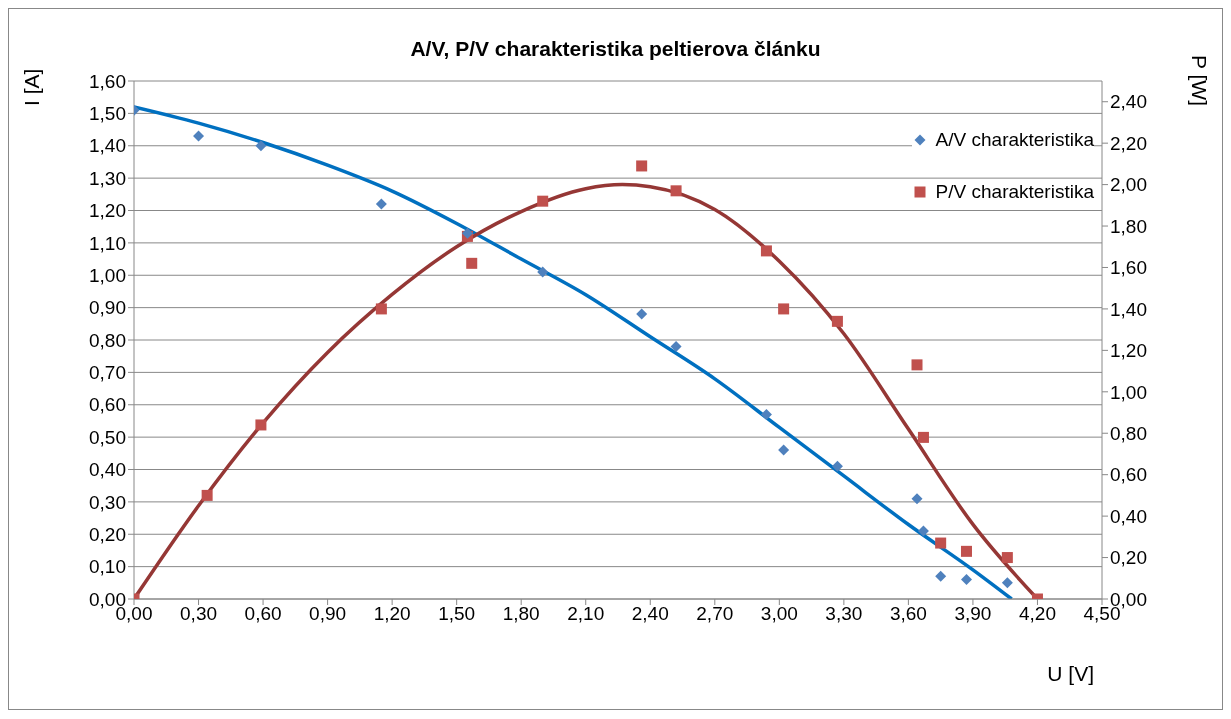  Describe the element at coordinates (31, 87) in the screenshot. I see `y-axis-title: I [A]` at that location.